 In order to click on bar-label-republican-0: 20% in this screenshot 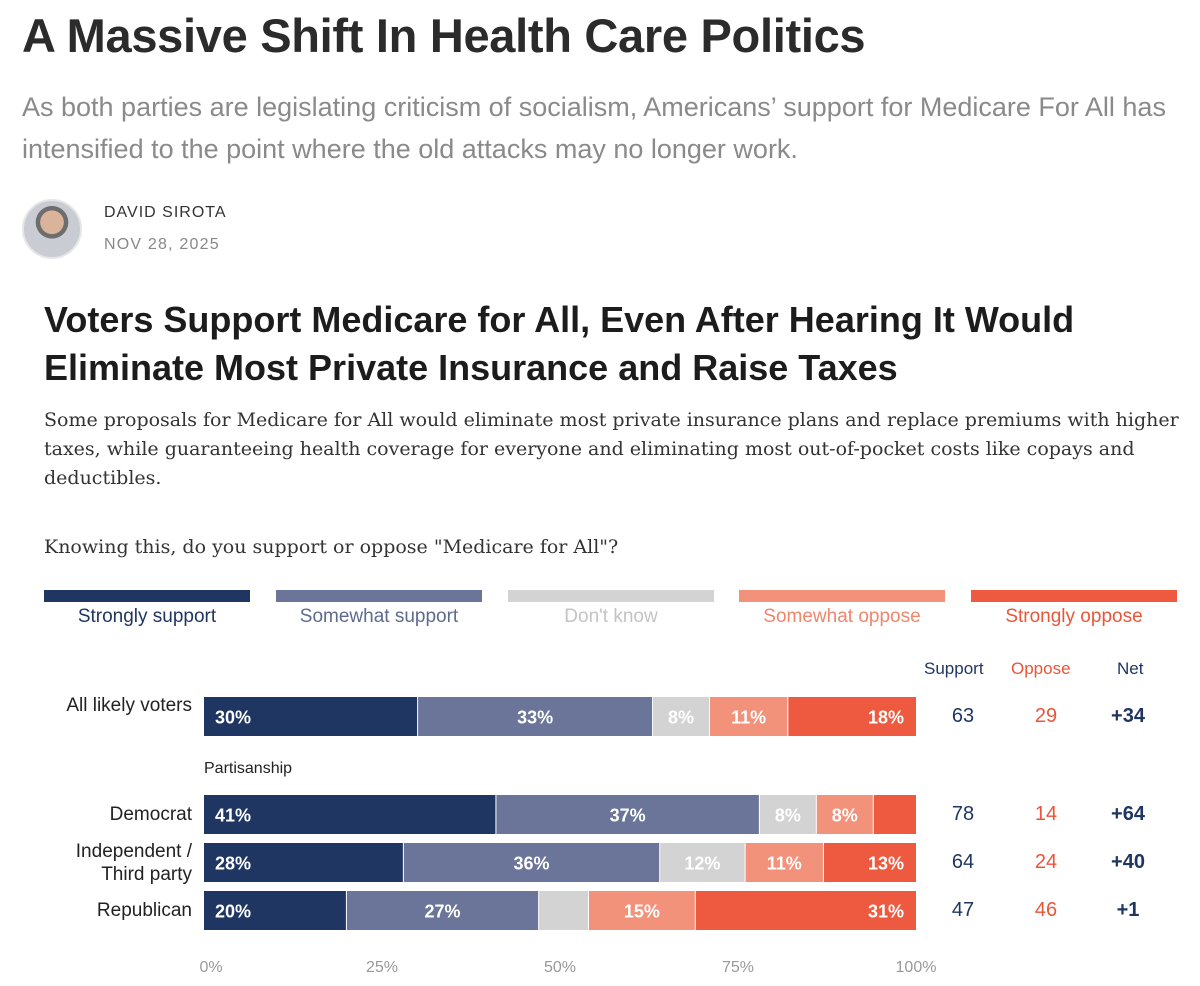, I will do `click(233, 912)`.